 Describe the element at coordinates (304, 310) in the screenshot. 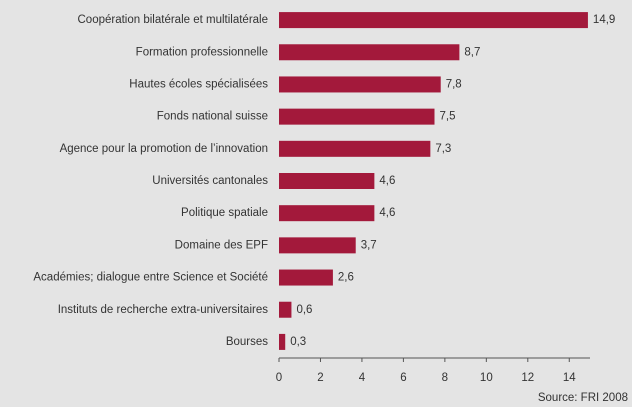

I see `value-label: 0,6` at that location.